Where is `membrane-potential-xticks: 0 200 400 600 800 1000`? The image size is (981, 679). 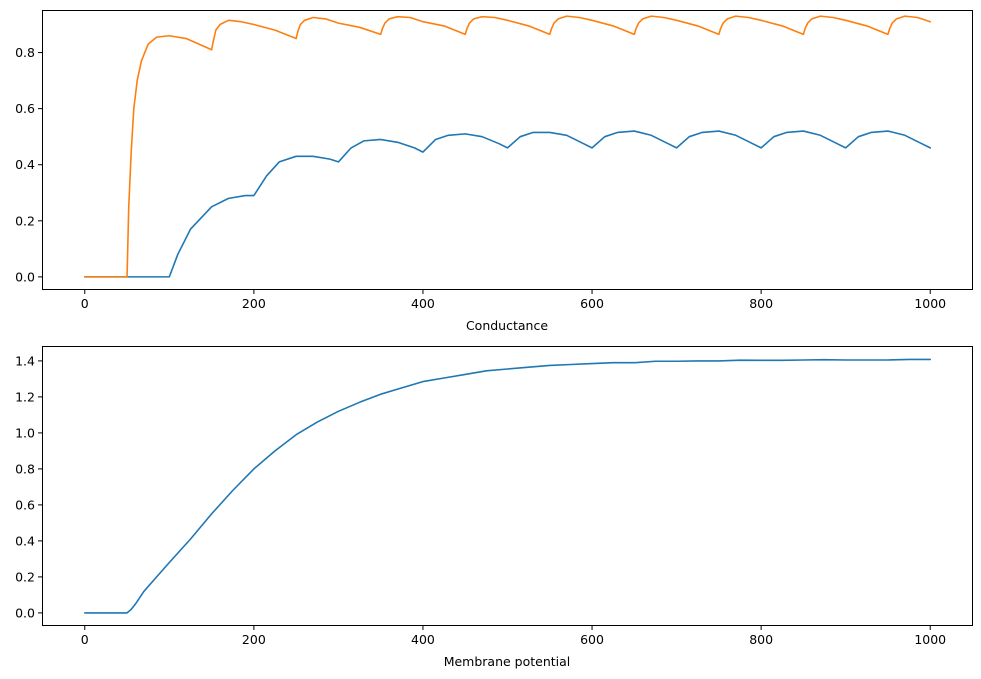
membrane-potential-xticks: 0 200 400 600 800 1000 is located at coordinates (513, 636).